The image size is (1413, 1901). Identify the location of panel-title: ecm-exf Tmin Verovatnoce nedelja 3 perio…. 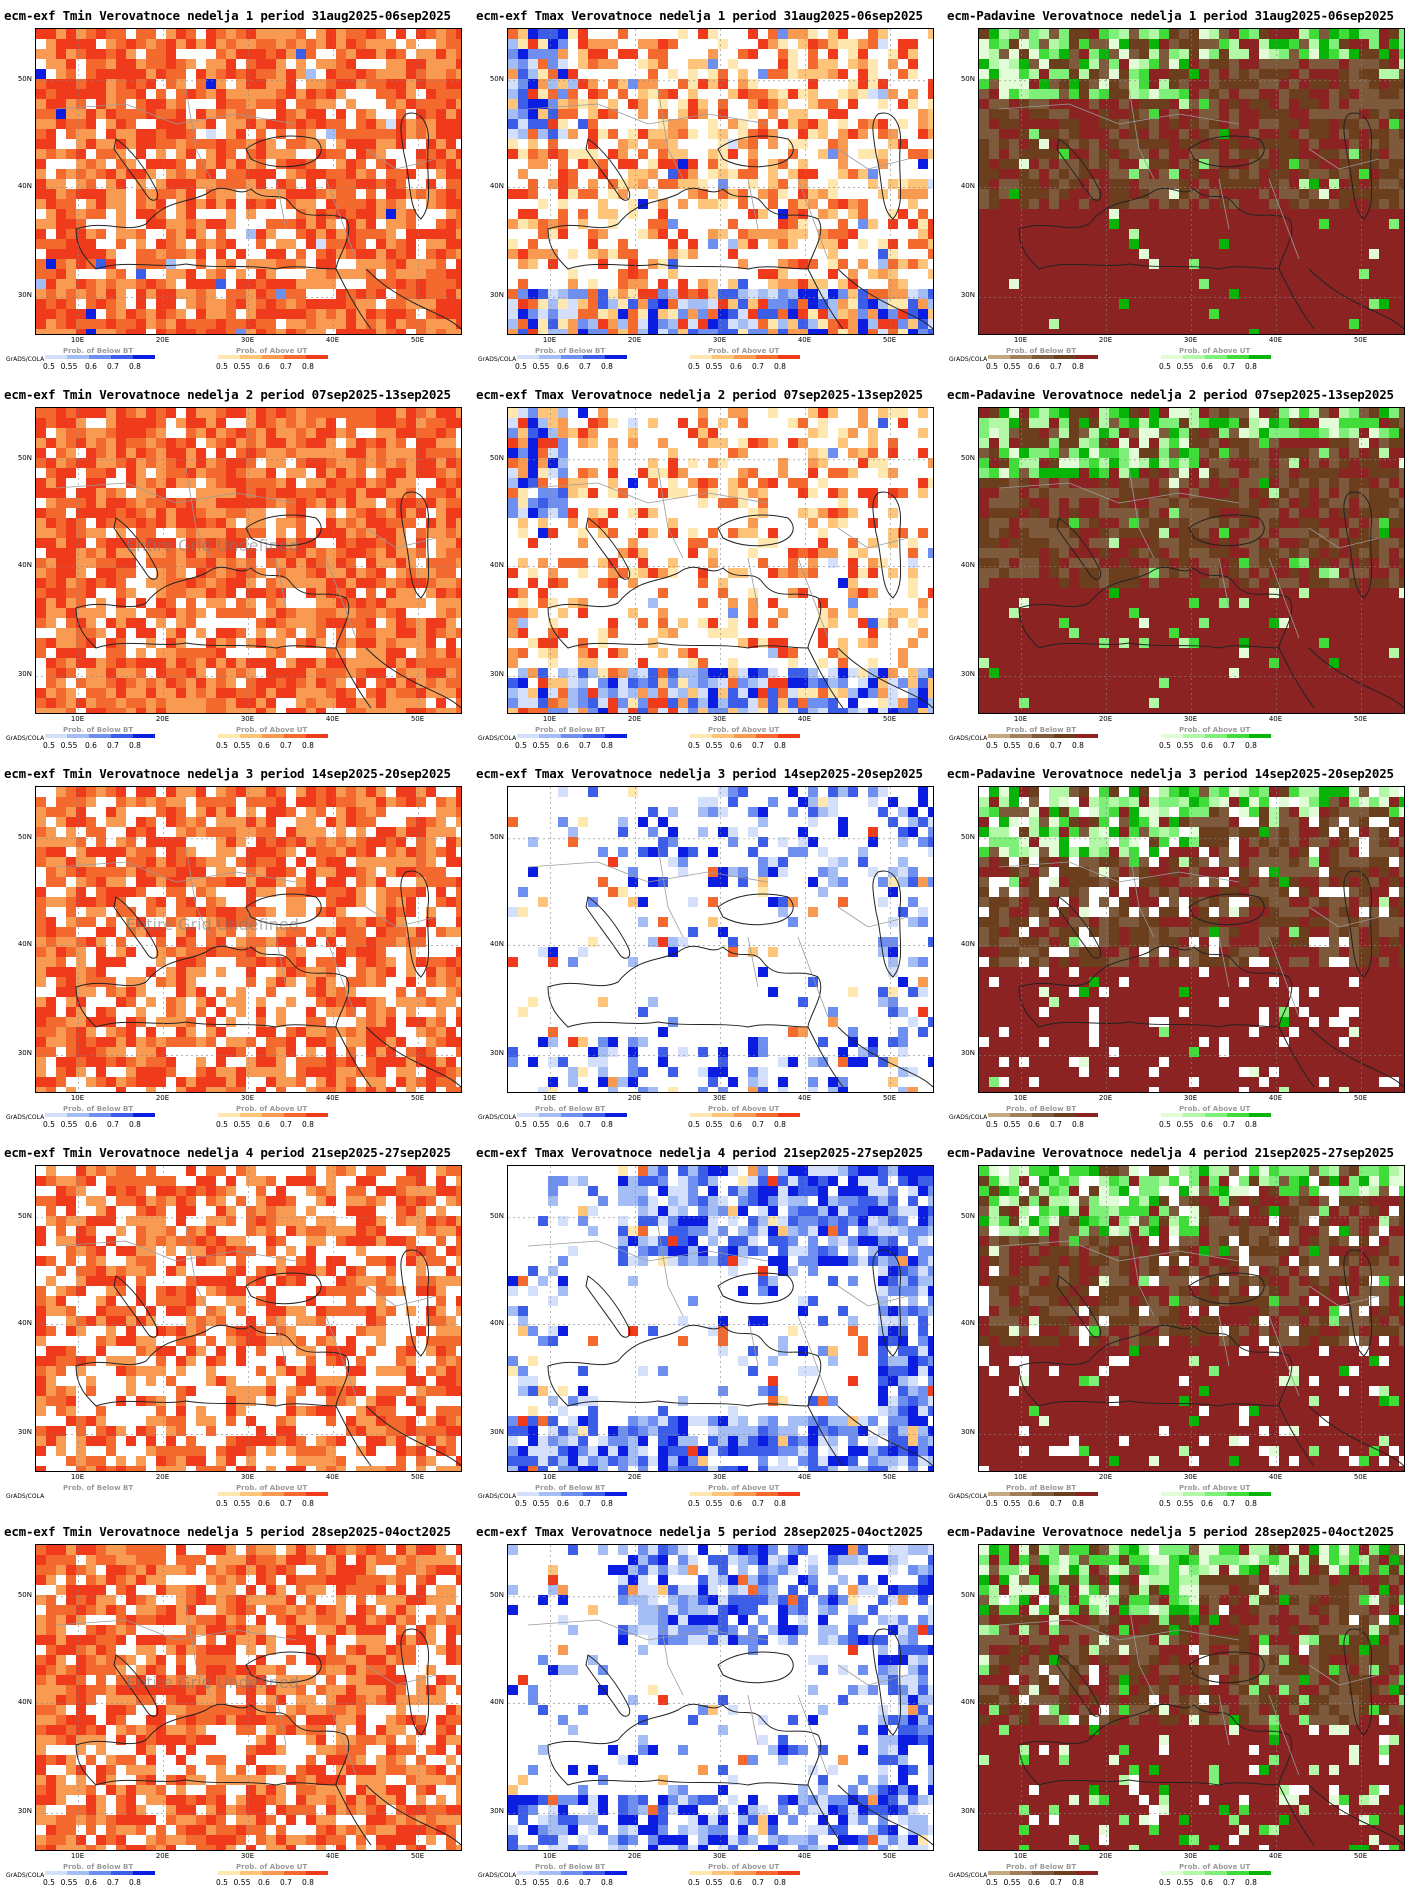
(227, 777).